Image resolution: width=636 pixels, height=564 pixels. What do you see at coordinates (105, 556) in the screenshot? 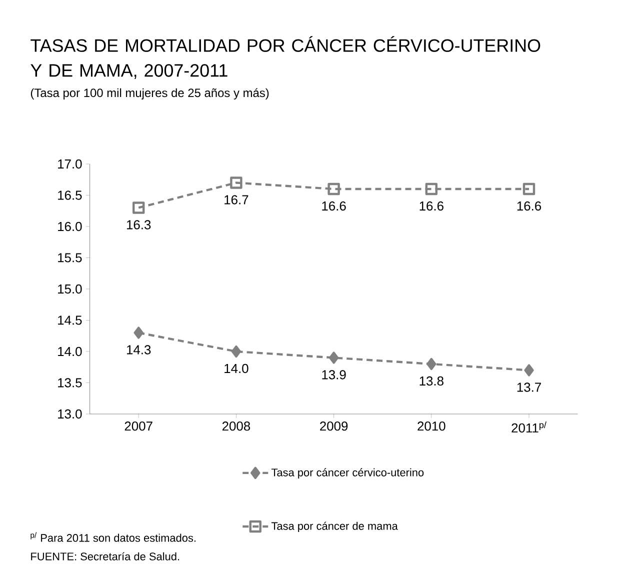
I see `source-note: FUENTE: Secretaría de Salud.` at bounding box center [105, 556].